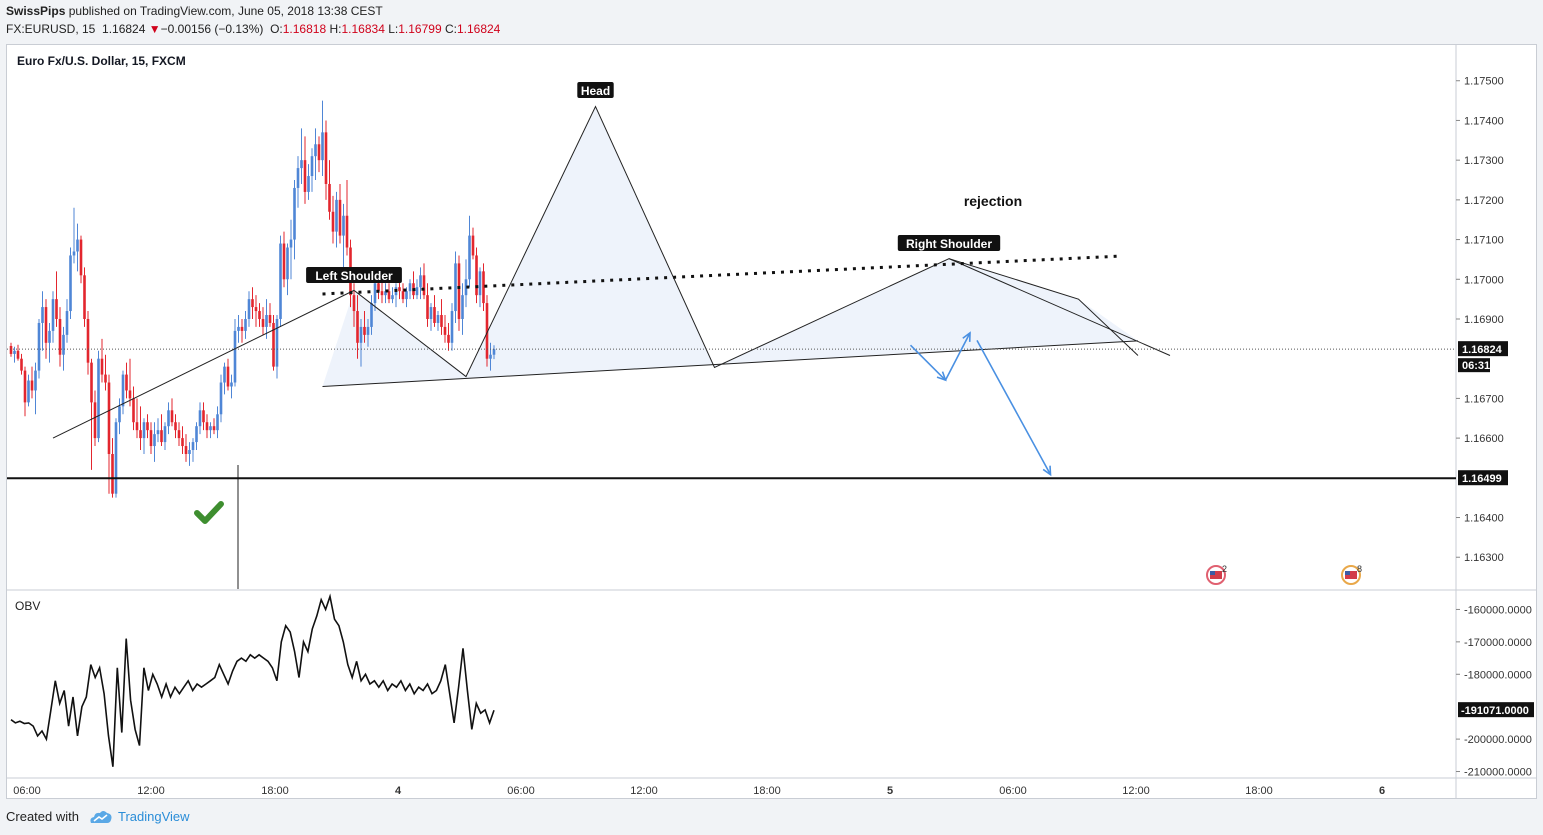 This screenshot has height=835, width=1543. What do you see at coordinates (767, 791) in the screenshot?
I see `x-tick-label: 18:00` at bounding box center [767, 791].